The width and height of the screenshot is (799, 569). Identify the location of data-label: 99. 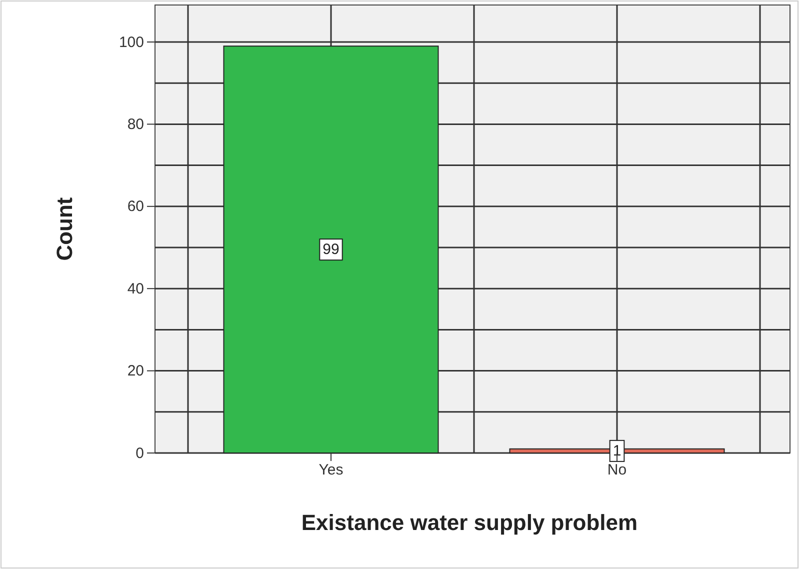
(331, 249).